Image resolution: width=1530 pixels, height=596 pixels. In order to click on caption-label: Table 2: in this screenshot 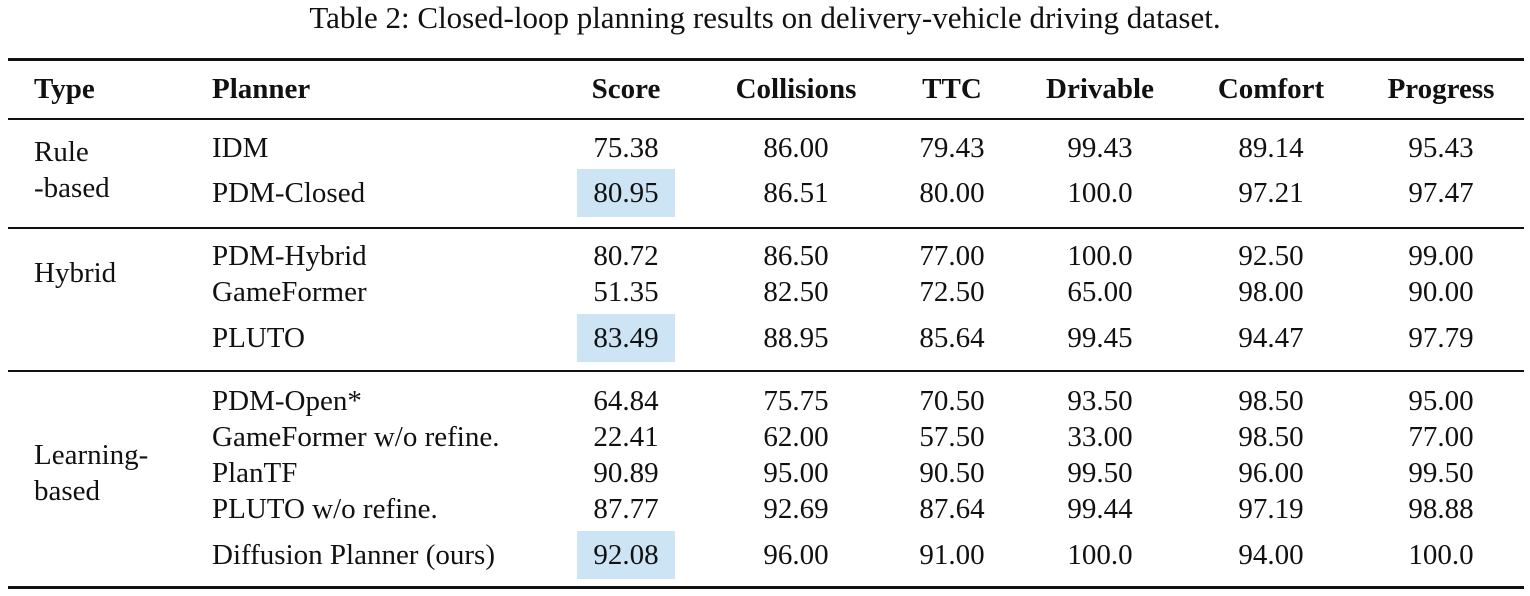, I will do `click(359, 17)`.